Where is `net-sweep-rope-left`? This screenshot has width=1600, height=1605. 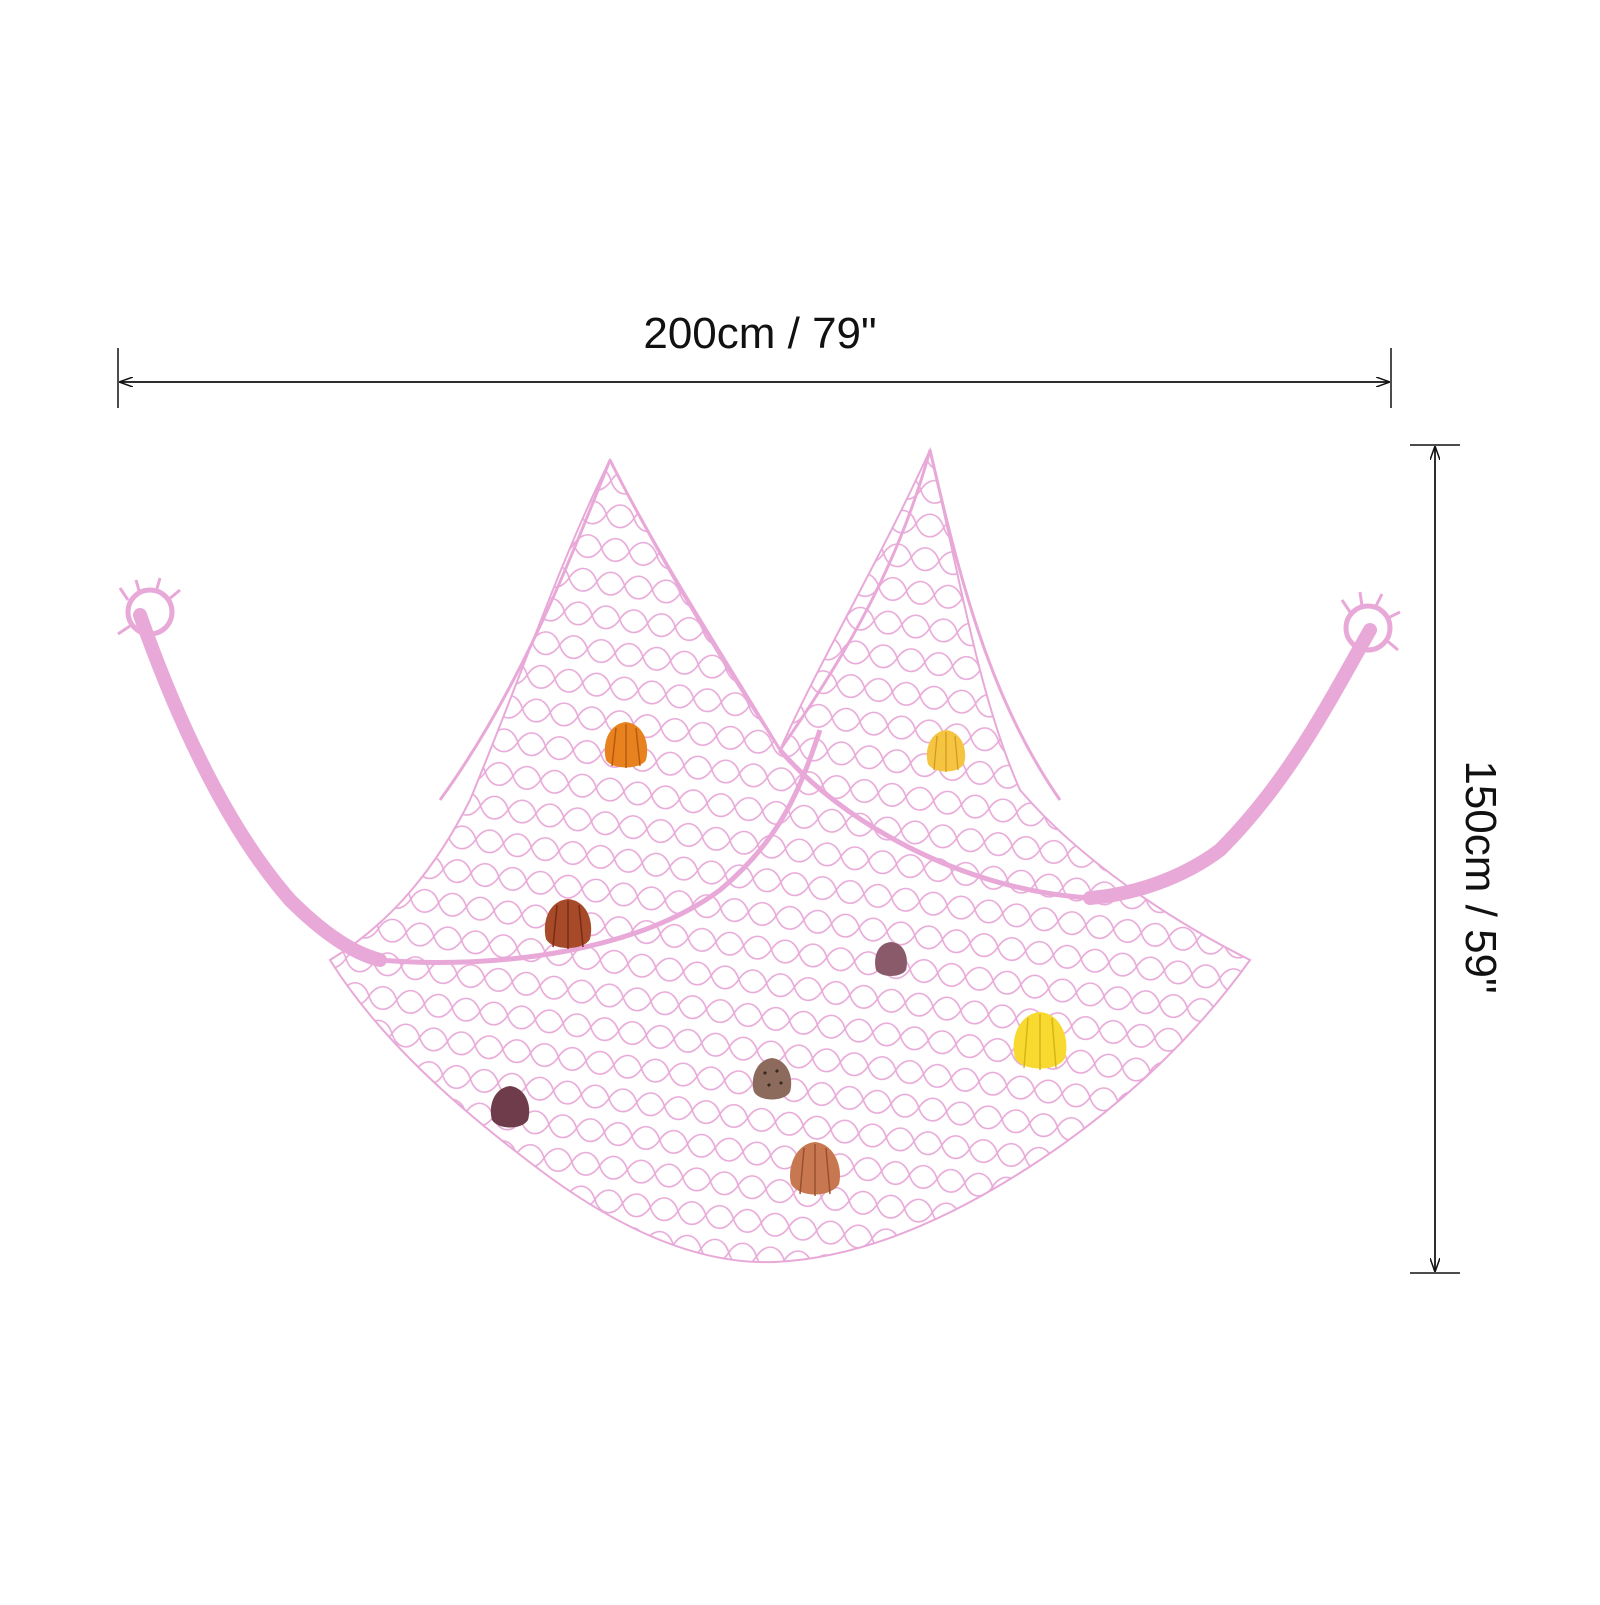 net-sweep-rope-left is located at coordinates (601, 847).